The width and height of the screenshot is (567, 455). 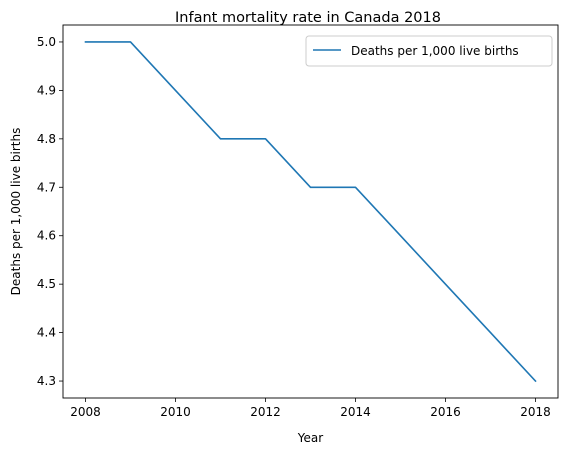 I want to click on legend: Deaths per 1,000 live births, so click(x=429, y=51).